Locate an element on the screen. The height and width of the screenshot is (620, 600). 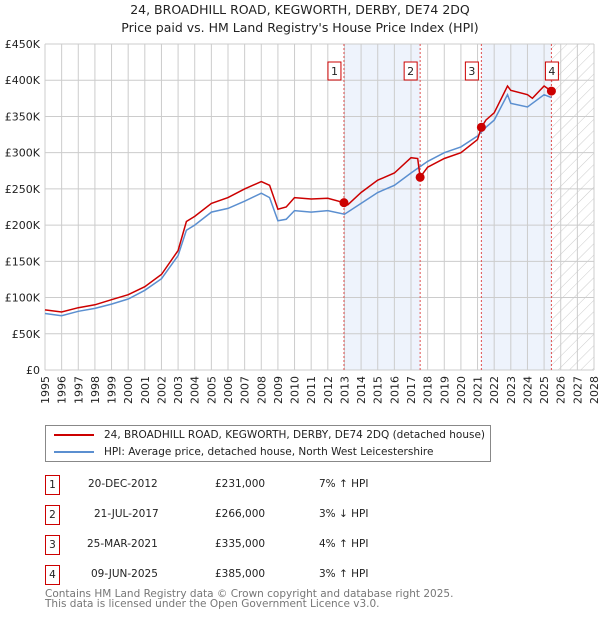
y-tick-label: £450K is located at coordinates (23, 44).